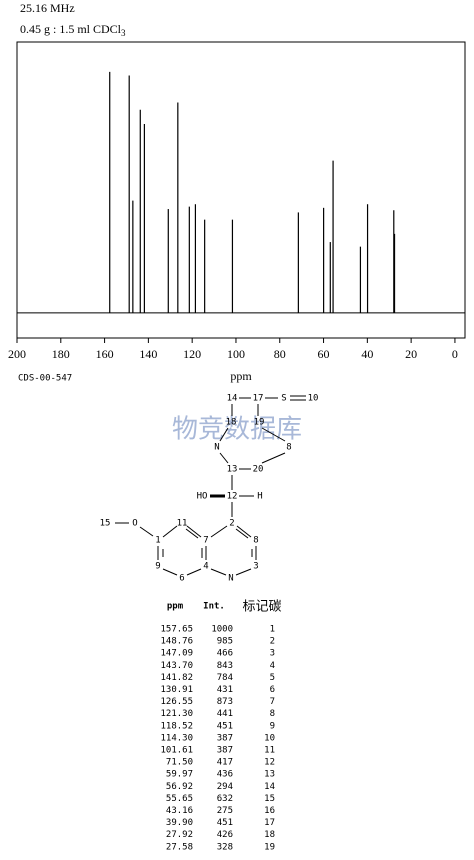  What do you see at coordinates (232, 399) in the screenshot?
I see `atom: 14` at bounding box center [232, 399].